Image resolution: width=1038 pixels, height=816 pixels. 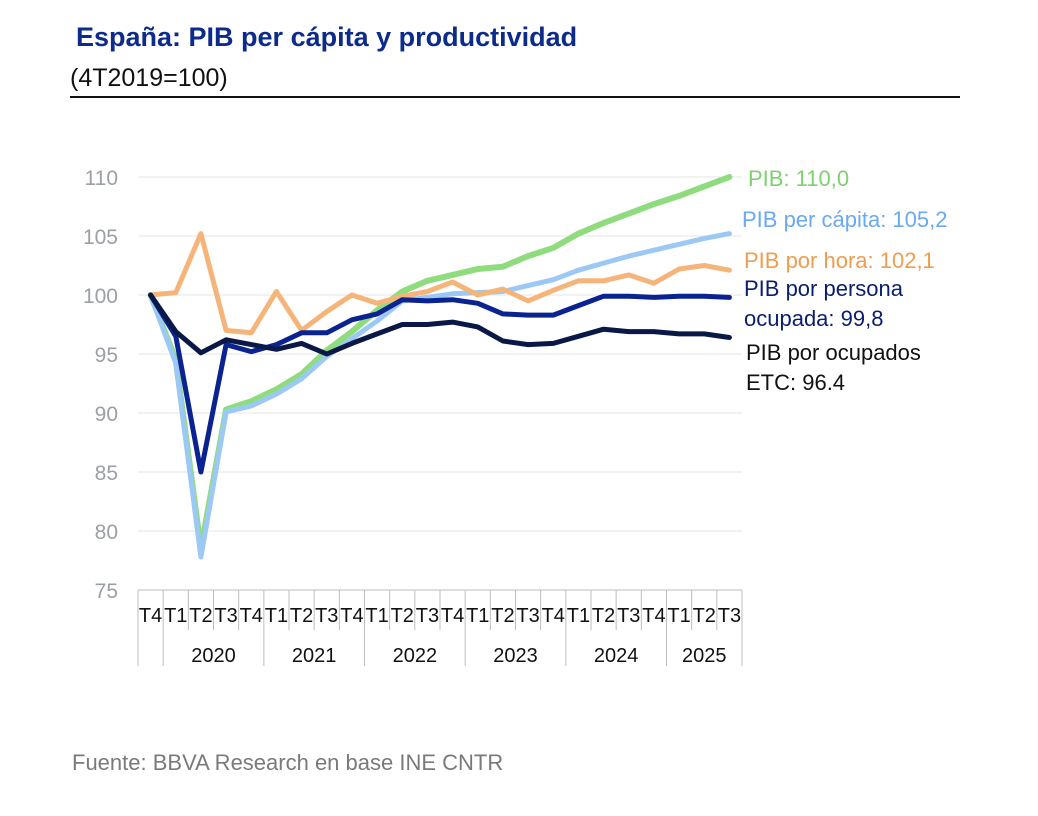 What do you see at coordinates (824, 288) in the screenshot?
I see `series-label-line: PIB por persona` at bounding box center [824, 288].